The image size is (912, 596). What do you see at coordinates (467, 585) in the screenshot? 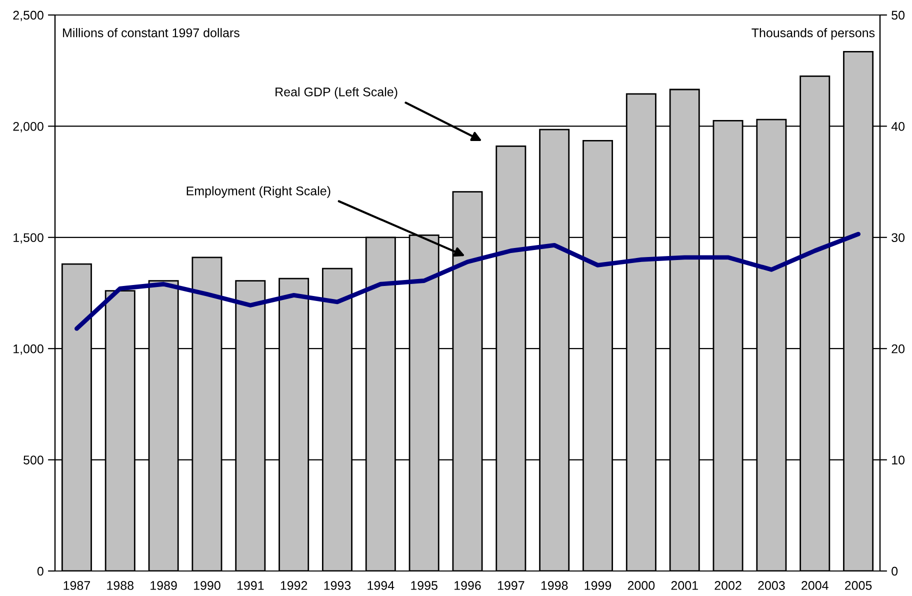
I see `x-tick-label: 1996` at bounding box center [467, 585].